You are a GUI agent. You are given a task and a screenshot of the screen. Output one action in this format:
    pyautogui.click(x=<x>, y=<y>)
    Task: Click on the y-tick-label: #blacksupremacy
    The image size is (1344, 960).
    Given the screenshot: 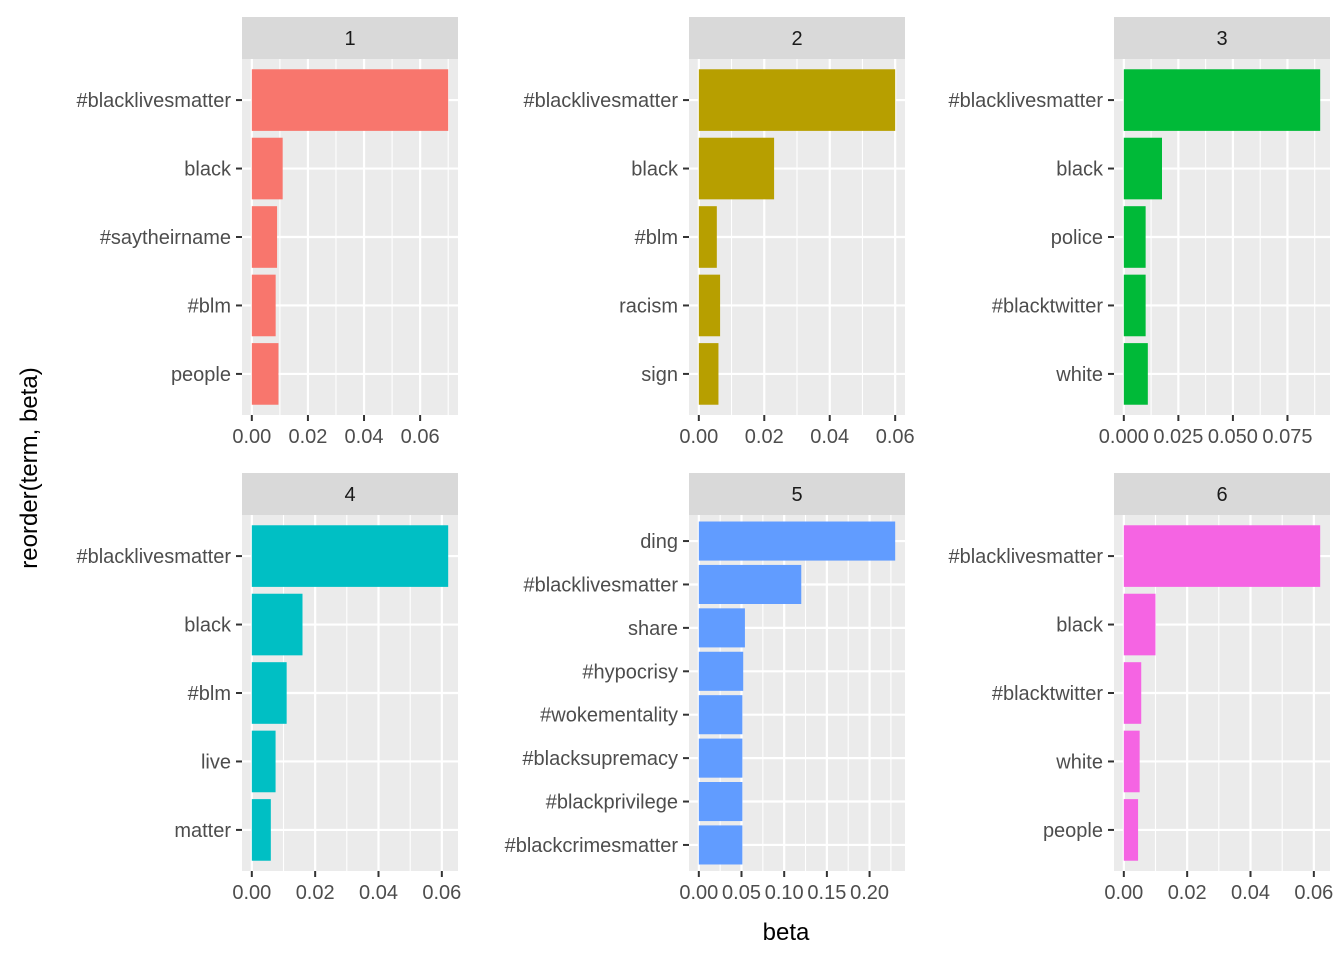 What is the action you would take?
    pyautogui.click(x=600, y=759)
    